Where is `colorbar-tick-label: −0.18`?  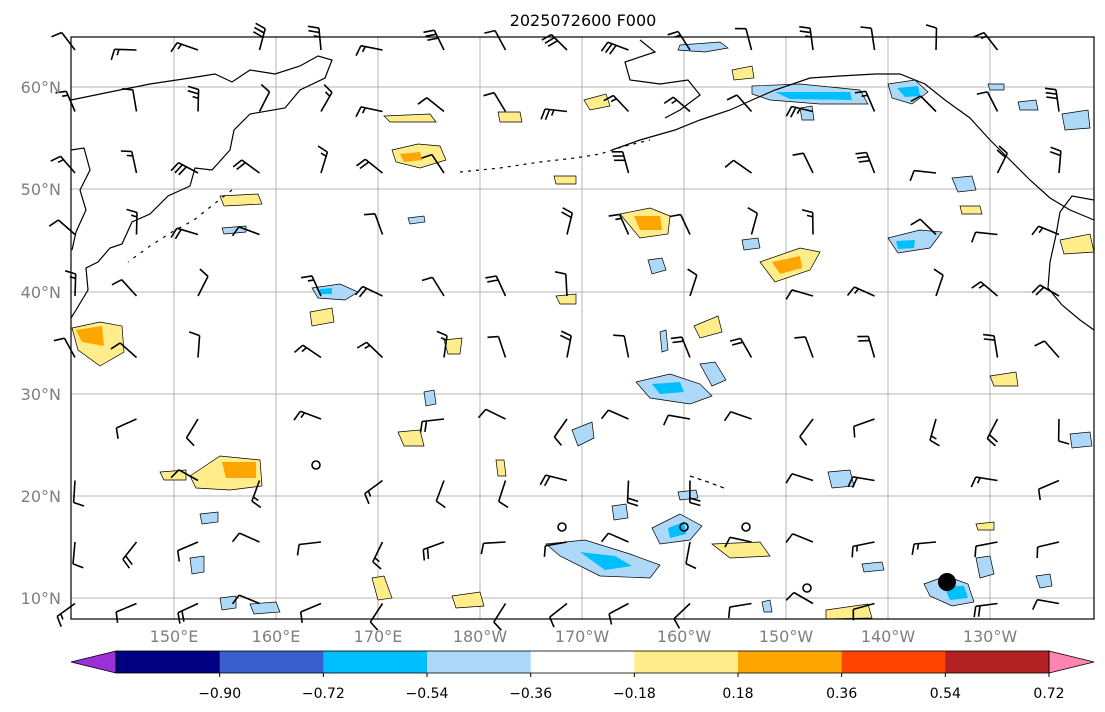
colorbar-tick-label: −0.18 is located at coordinates (634, 694).